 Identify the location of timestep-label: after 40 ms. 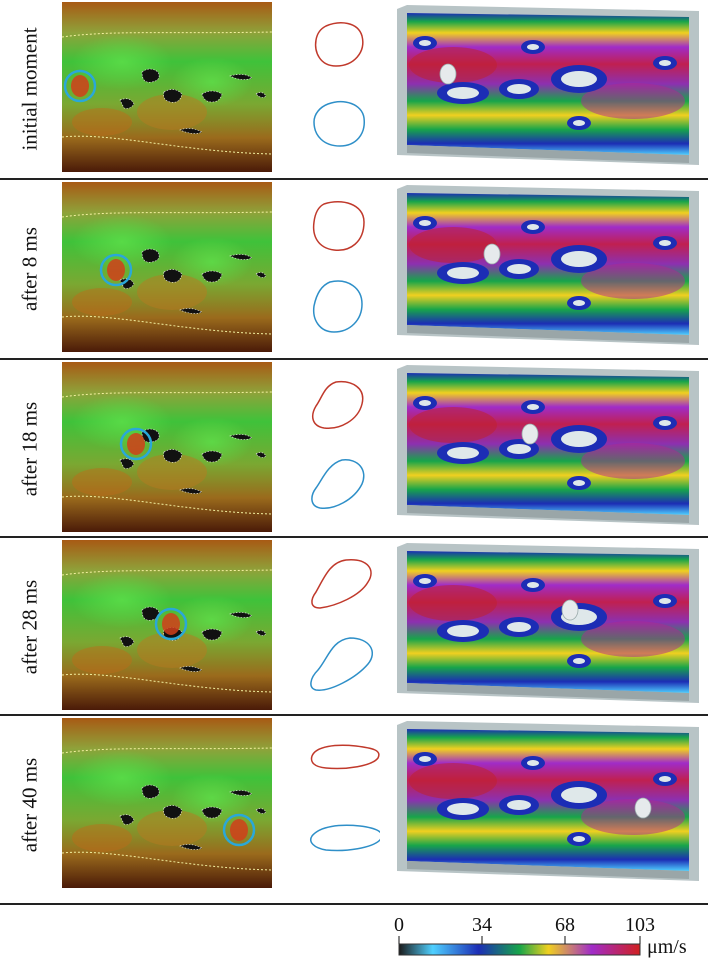
(29, 805).